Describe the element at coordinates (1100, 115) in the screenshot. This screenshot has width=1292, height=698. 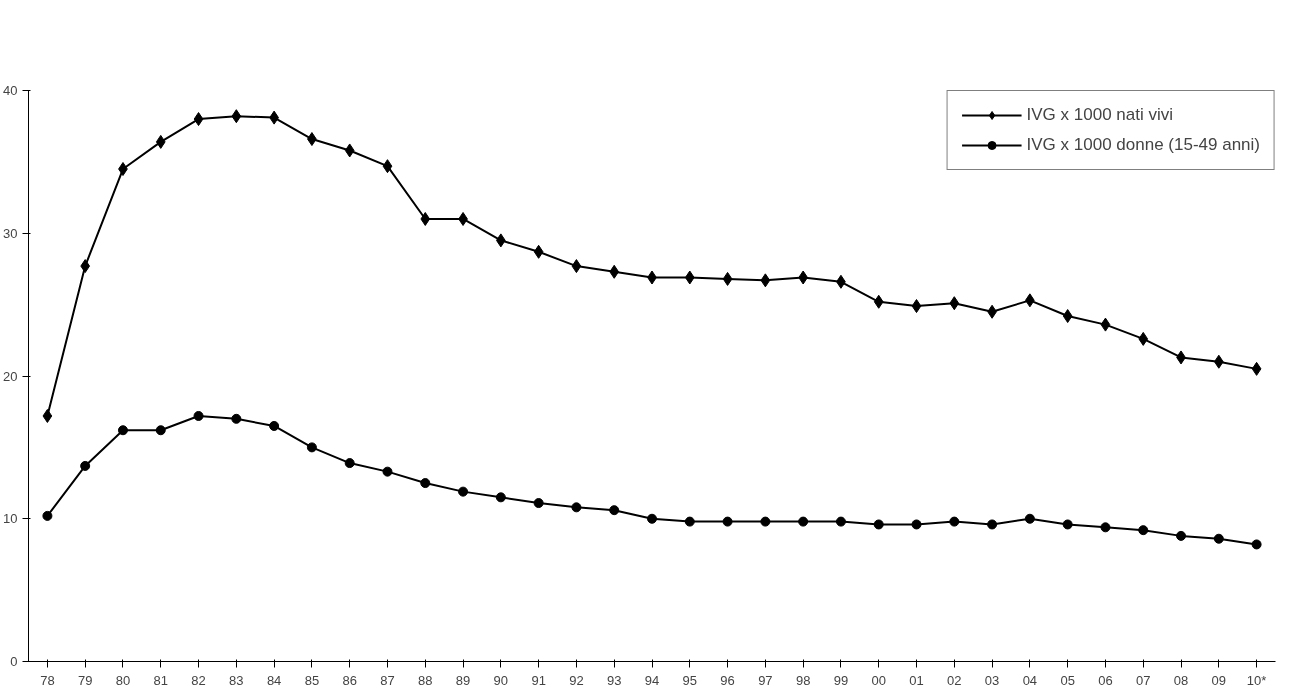
I see `legend-label: IVG x 1000 nati vivi` at that location.